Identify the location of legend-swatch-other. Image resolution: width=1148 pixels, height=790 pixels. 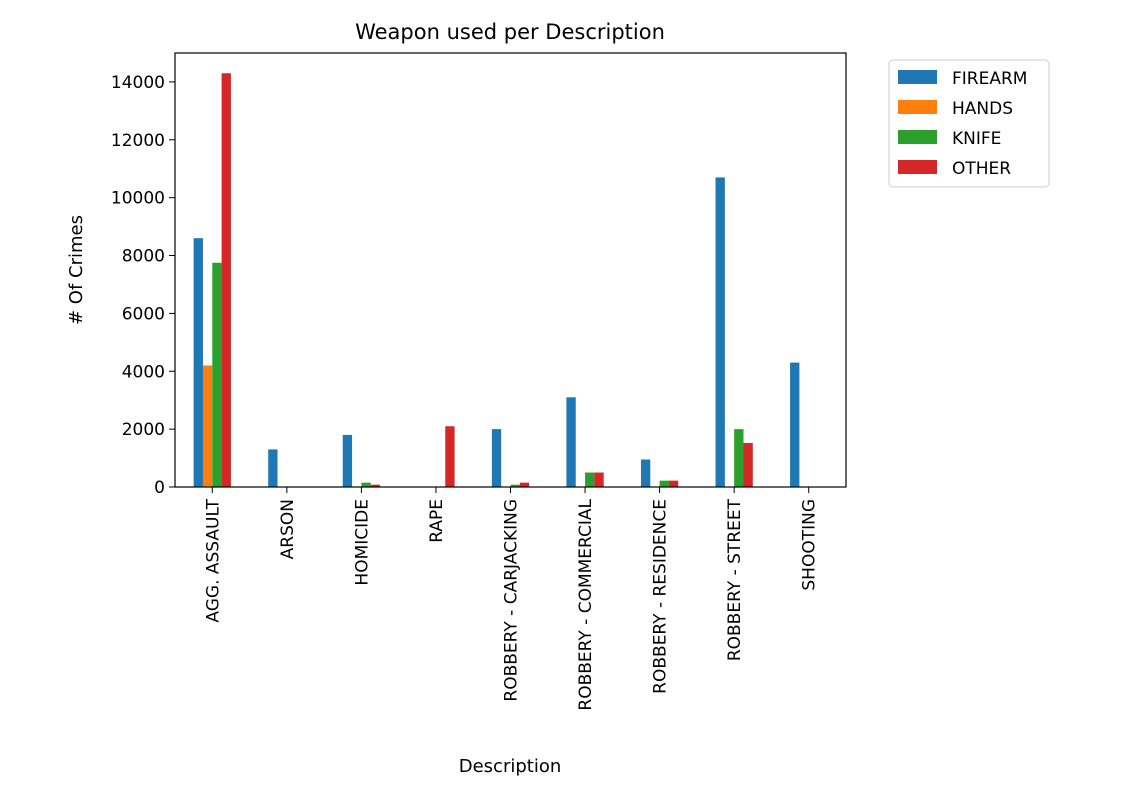
(917, 167).